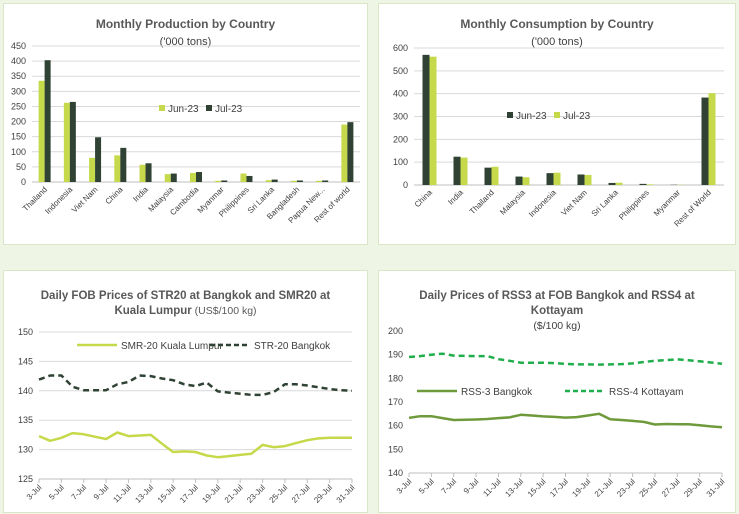 Image resolution: width=739 pixels, height=514 pixels. What do you see at coordinates (400, 162) in the screenshot?
I see `y-tick-label: 100` at bounding box center [400, 162].